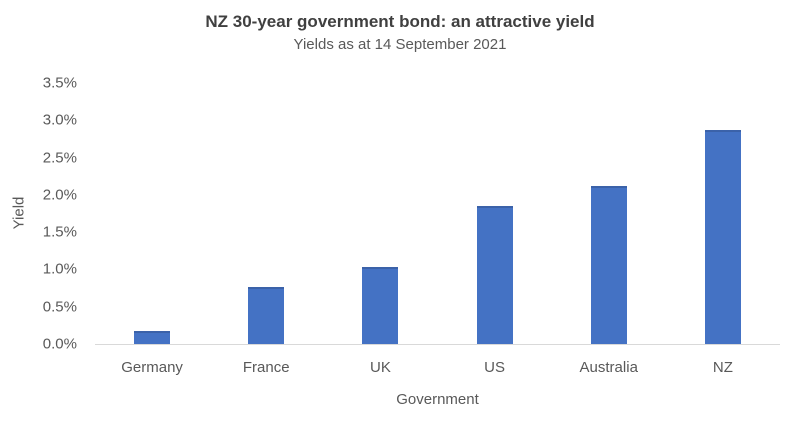 This screenshot has width=800, height=427. Describe the element at coordinates (59, 195) in the screenshot. I see `y-tick-label: 2.0%` at that location.